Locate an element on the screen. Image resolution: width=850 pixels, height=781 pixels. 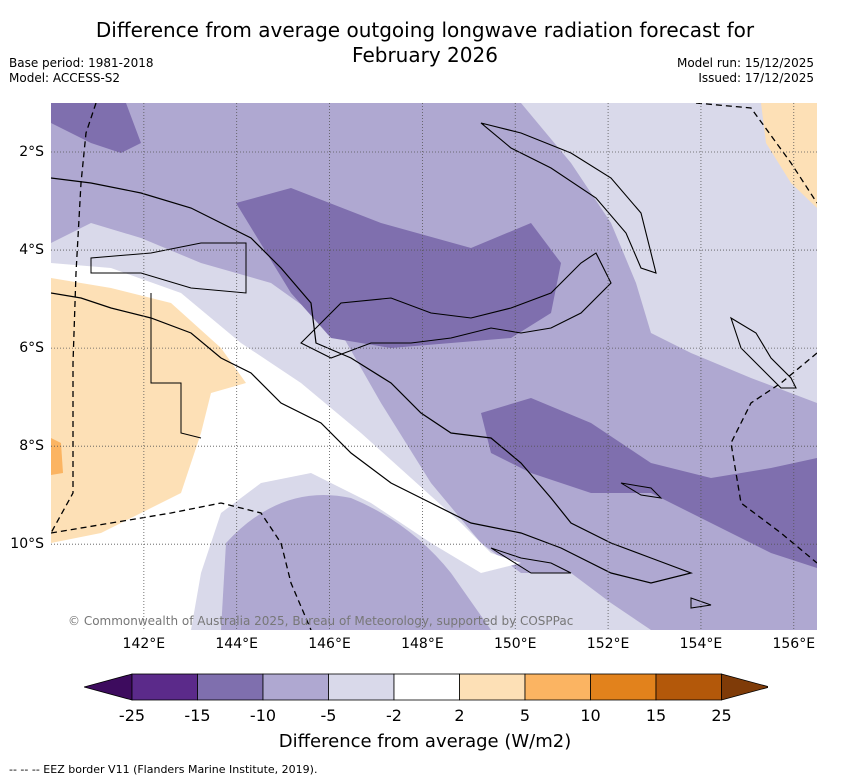
lon-tick-label: 148°E is located at coordinates (422, 644).